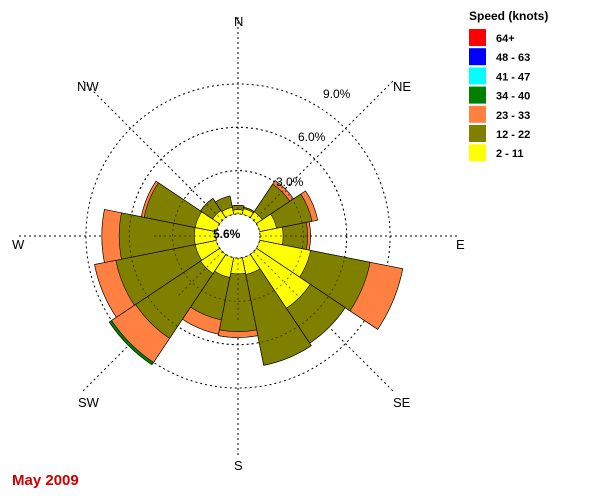 The height and width of the screenshot is (496, 608). What do you see at coordinates (513, 135) in the screenshot?
I see `legend-label-5: 12 - 22` at bounding box center [513, 135].